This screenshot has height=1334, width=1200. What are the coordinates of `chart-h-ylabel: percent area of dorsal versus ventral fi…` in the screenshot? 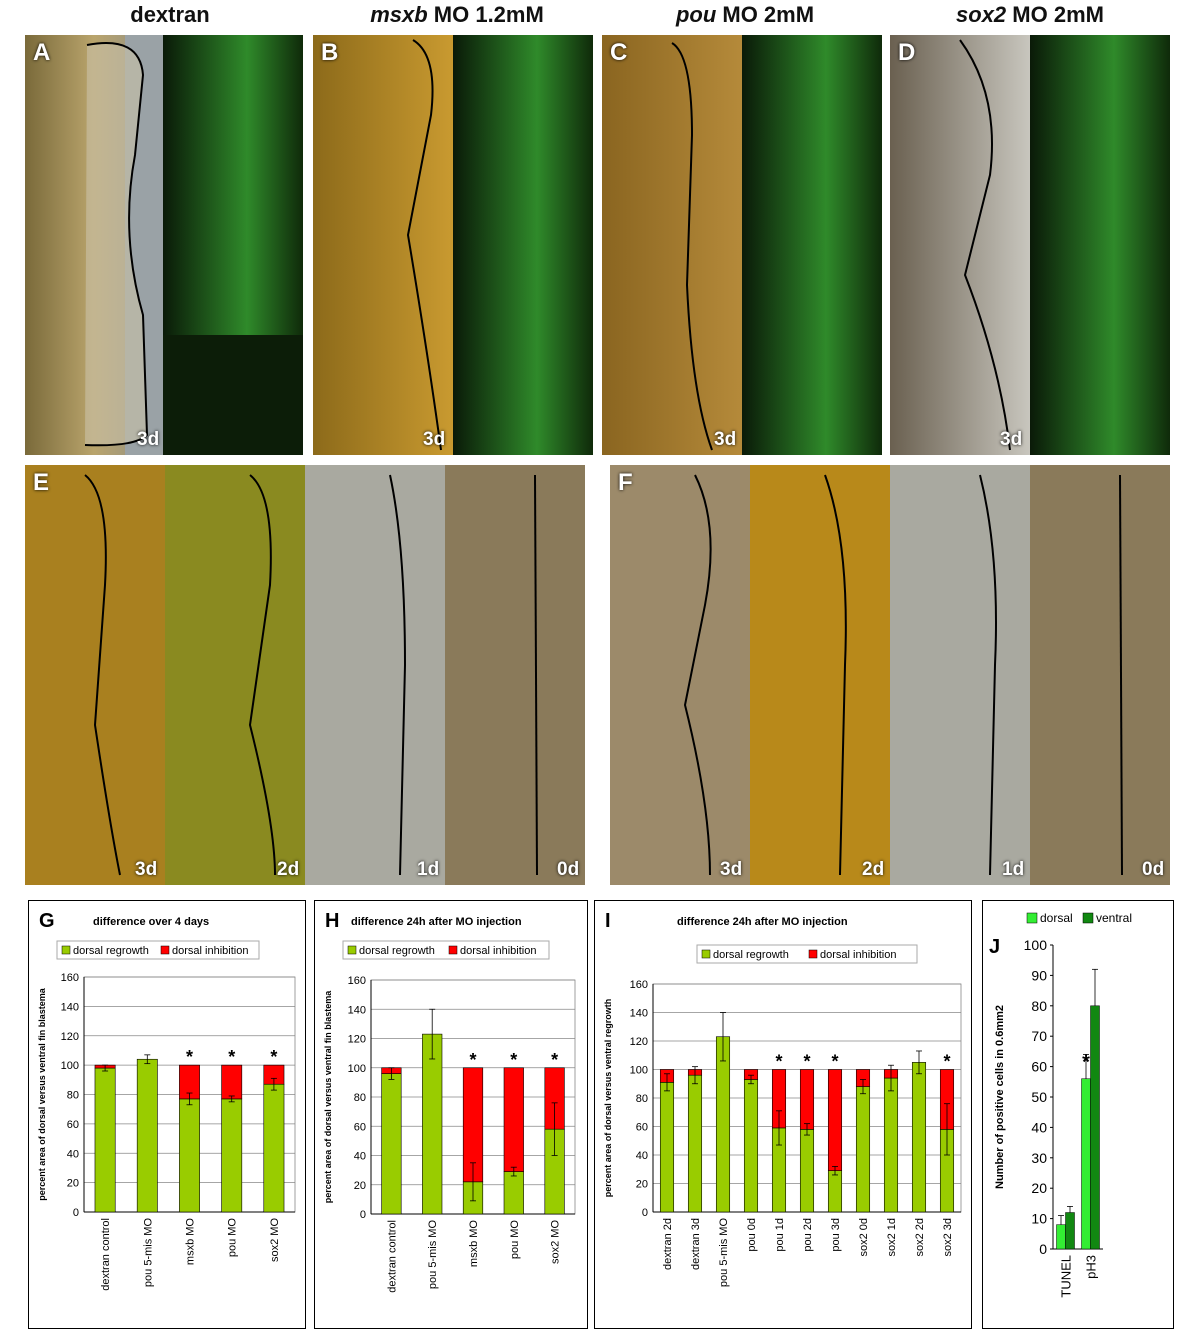 It's located at (328, 1097).